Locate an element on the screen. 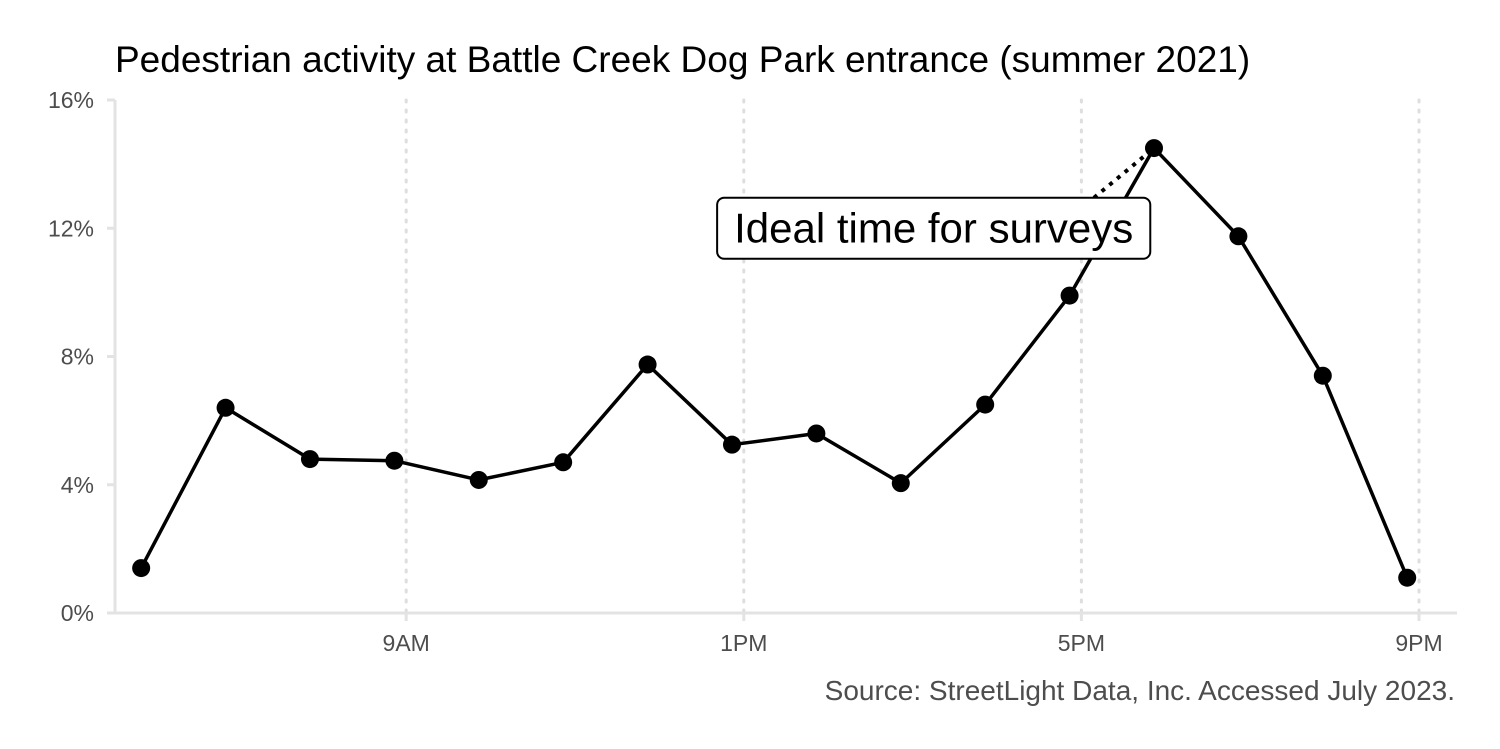  annotation: Ideal time for surveys is located at coordinates (934, 228).